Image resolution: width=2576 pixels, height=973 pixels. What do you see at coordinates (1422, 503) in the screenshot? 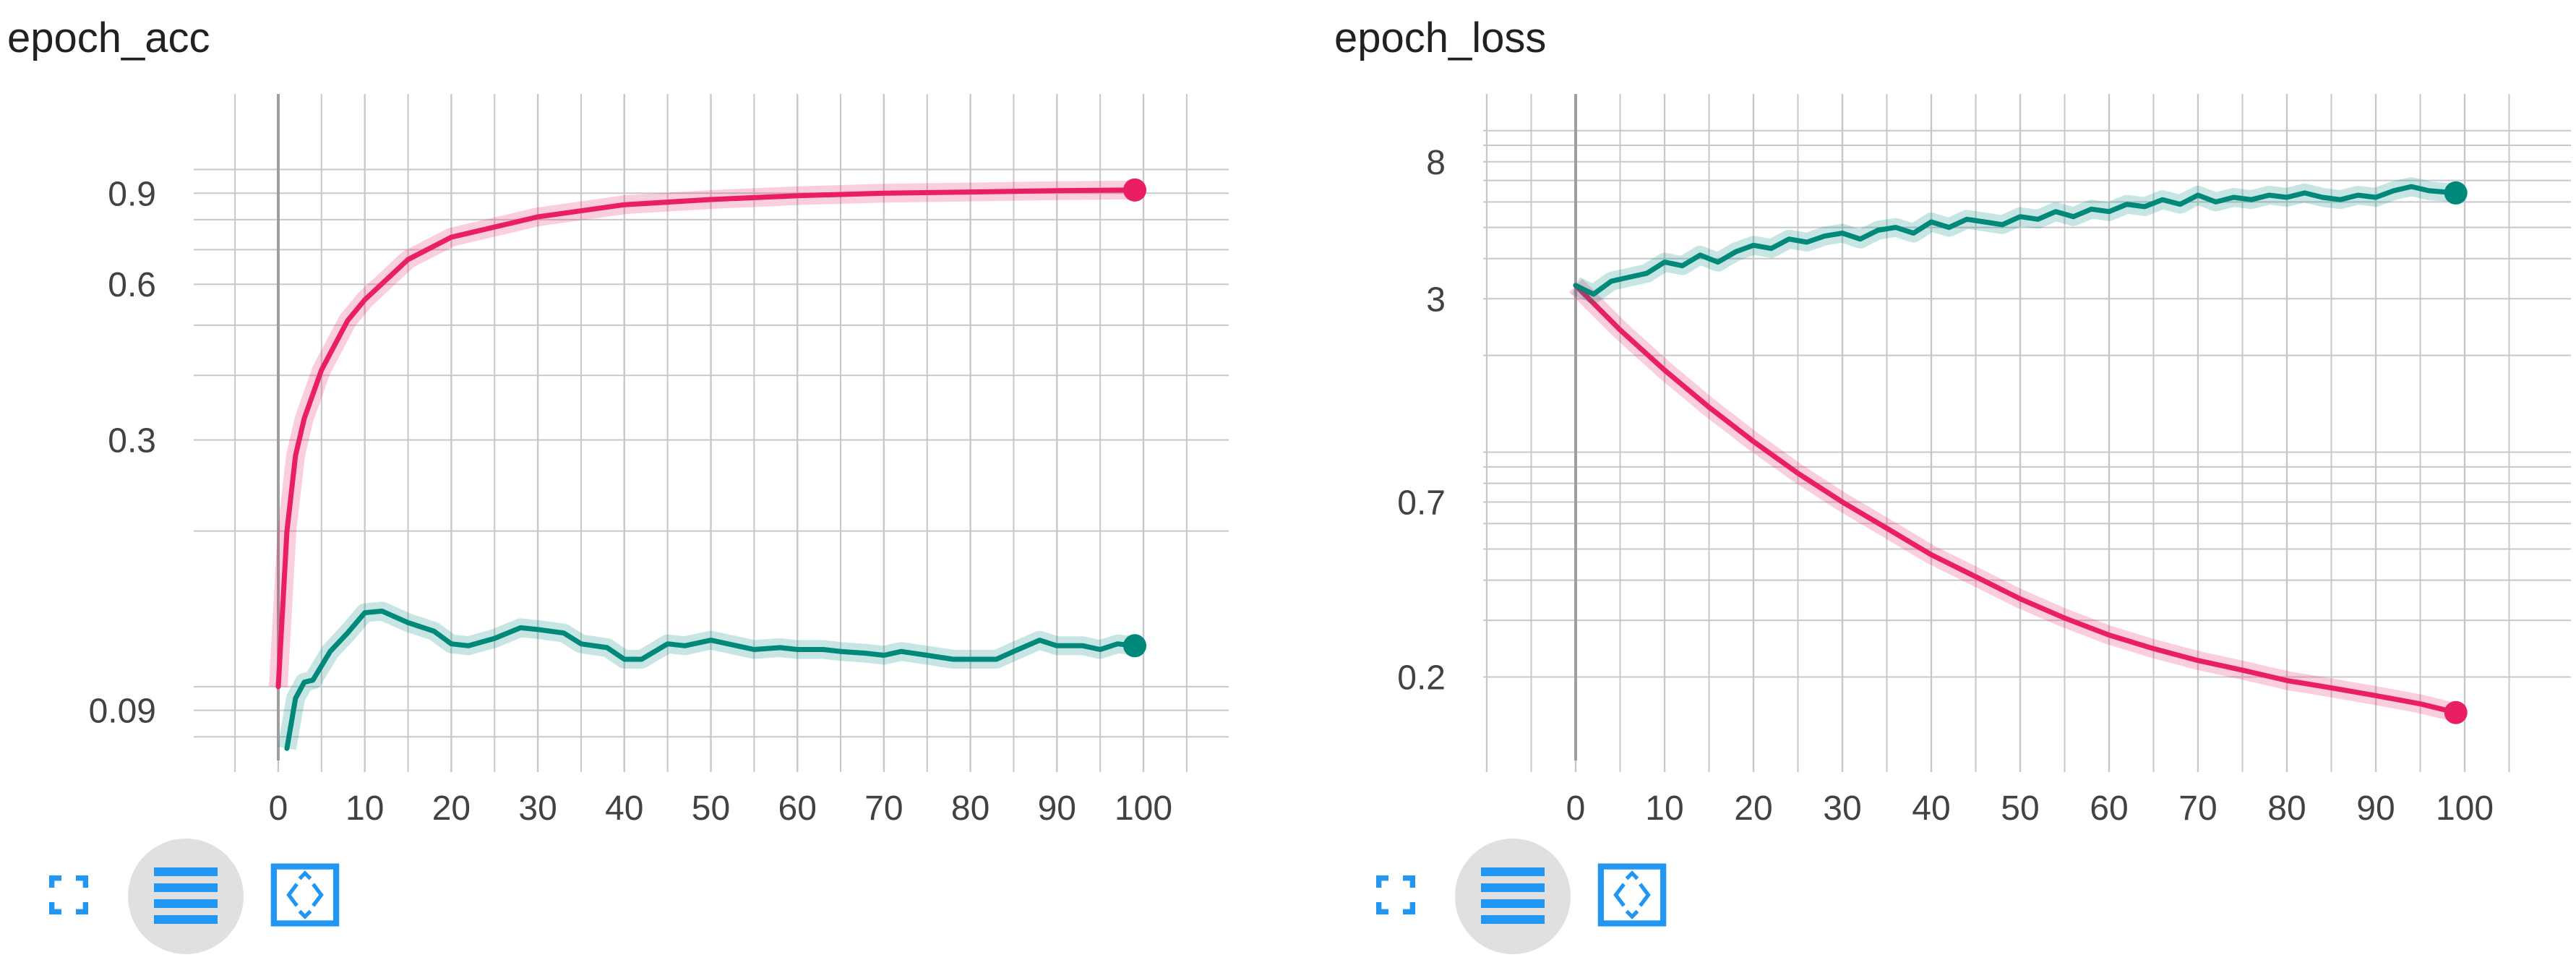
I see `y-tick-label: 0.7` at bounding box center [1422, 503].